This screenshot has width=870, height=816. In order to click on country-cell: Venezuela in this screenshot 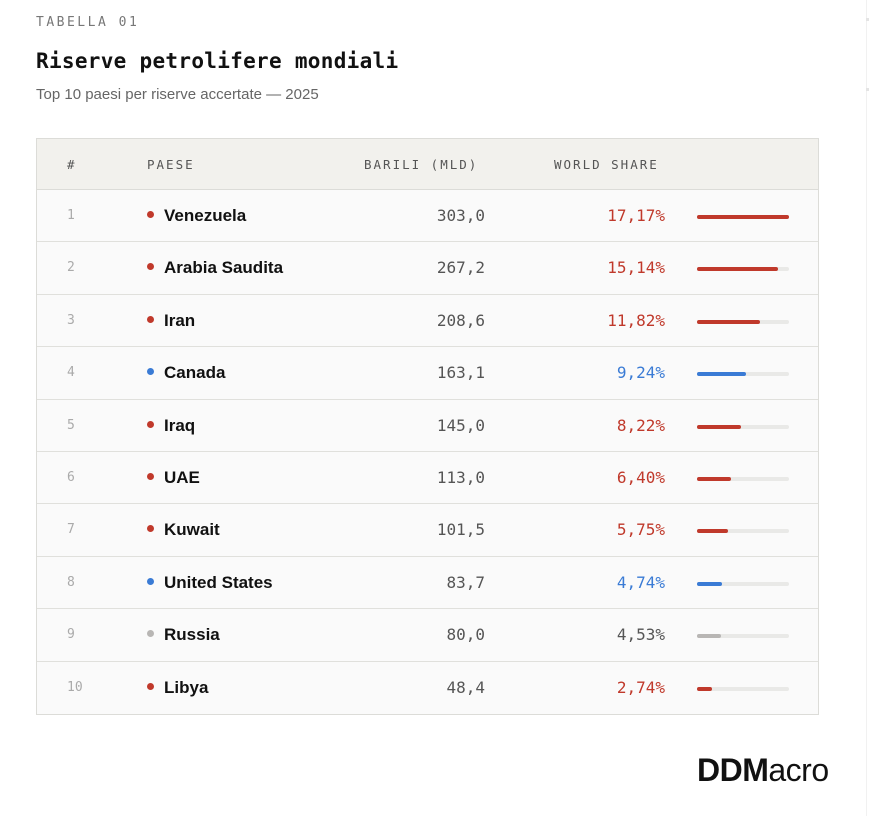, I will do `click(196, 216)`.